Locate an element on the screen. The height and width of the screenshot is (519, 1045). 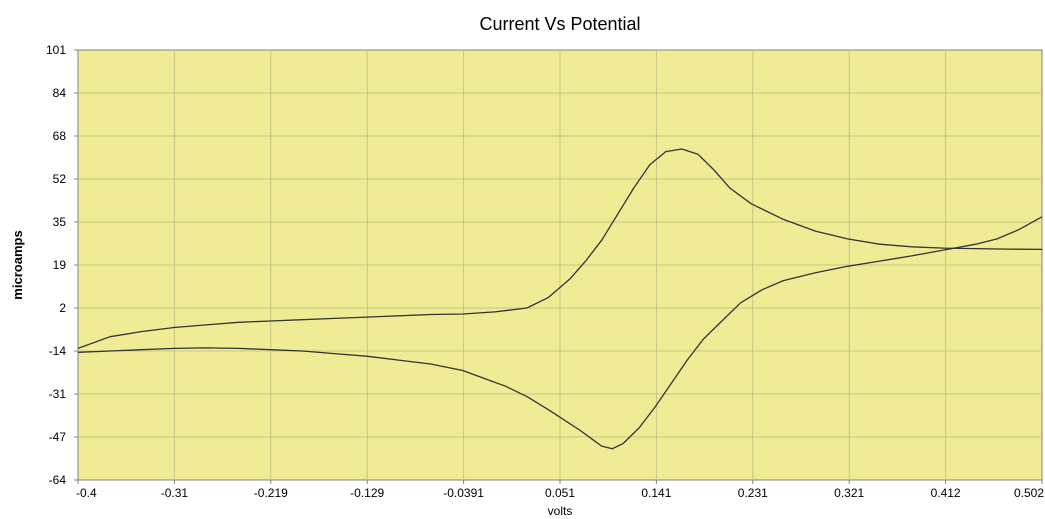
y-tick-label: -31 is located at coordinates (58, 394).